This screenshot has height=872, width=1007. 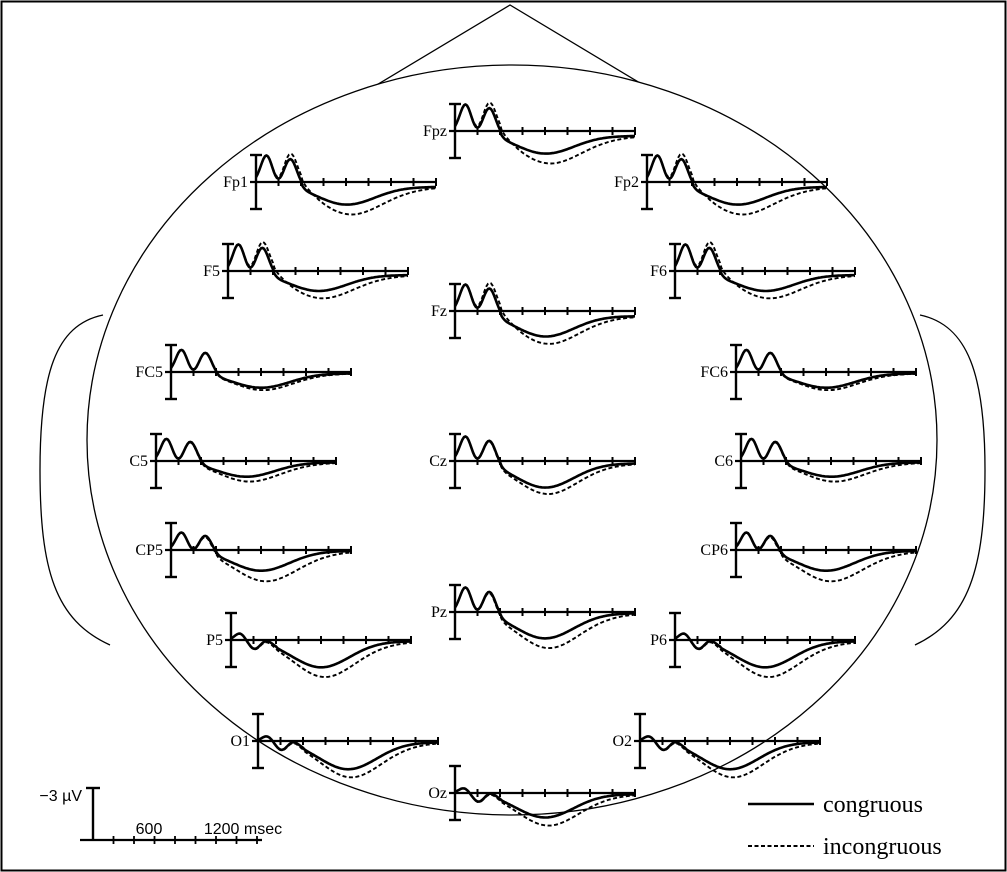 What do you see at coordinates (845, 826) in the screenshot?
I see `legend: congruous incongruous` at bounding box center [845, 826].